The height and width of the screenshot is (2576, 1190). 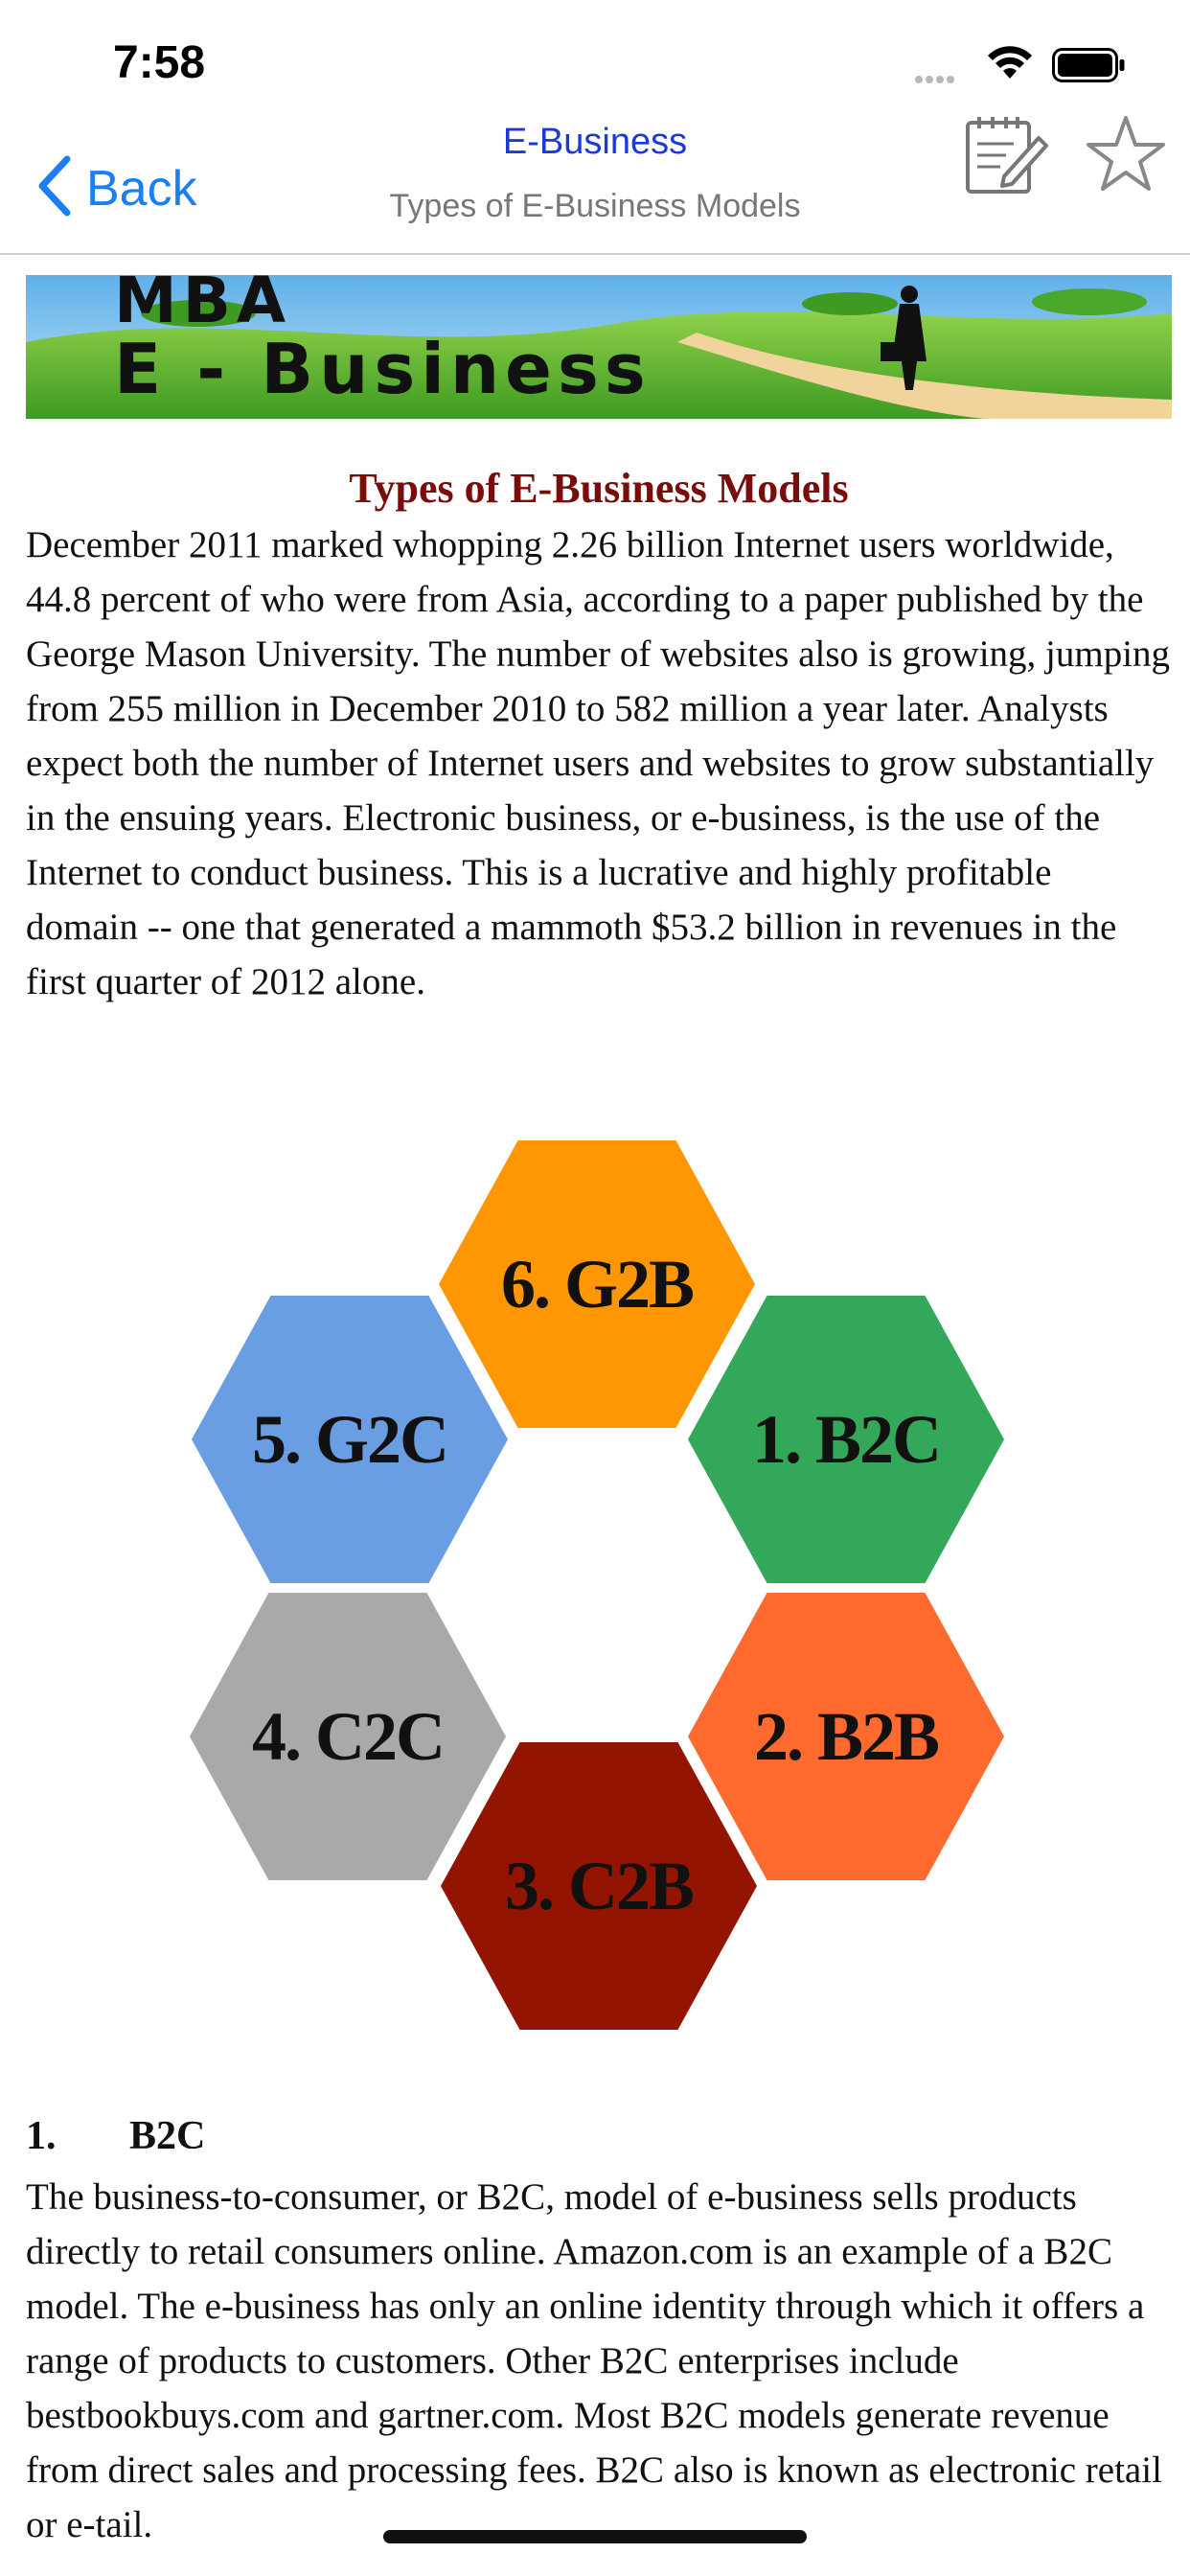 I want to click on wifi-icon, so click(x=1010, y=64).